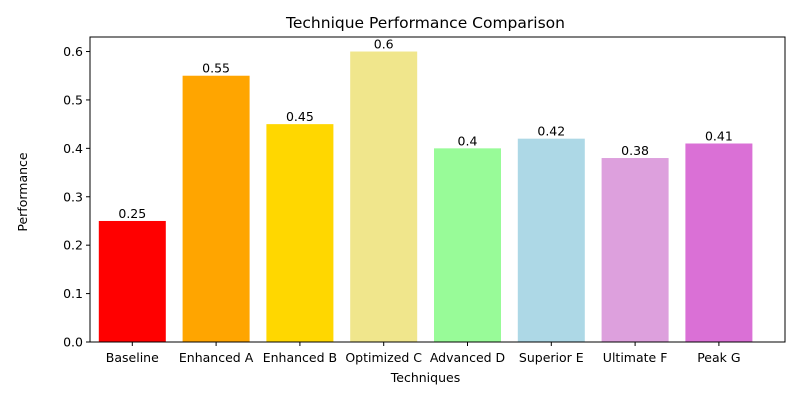 The height and width of the screenshot is (400, 800). I want to click on bar-value-label: 0.41, so click(719, 136).